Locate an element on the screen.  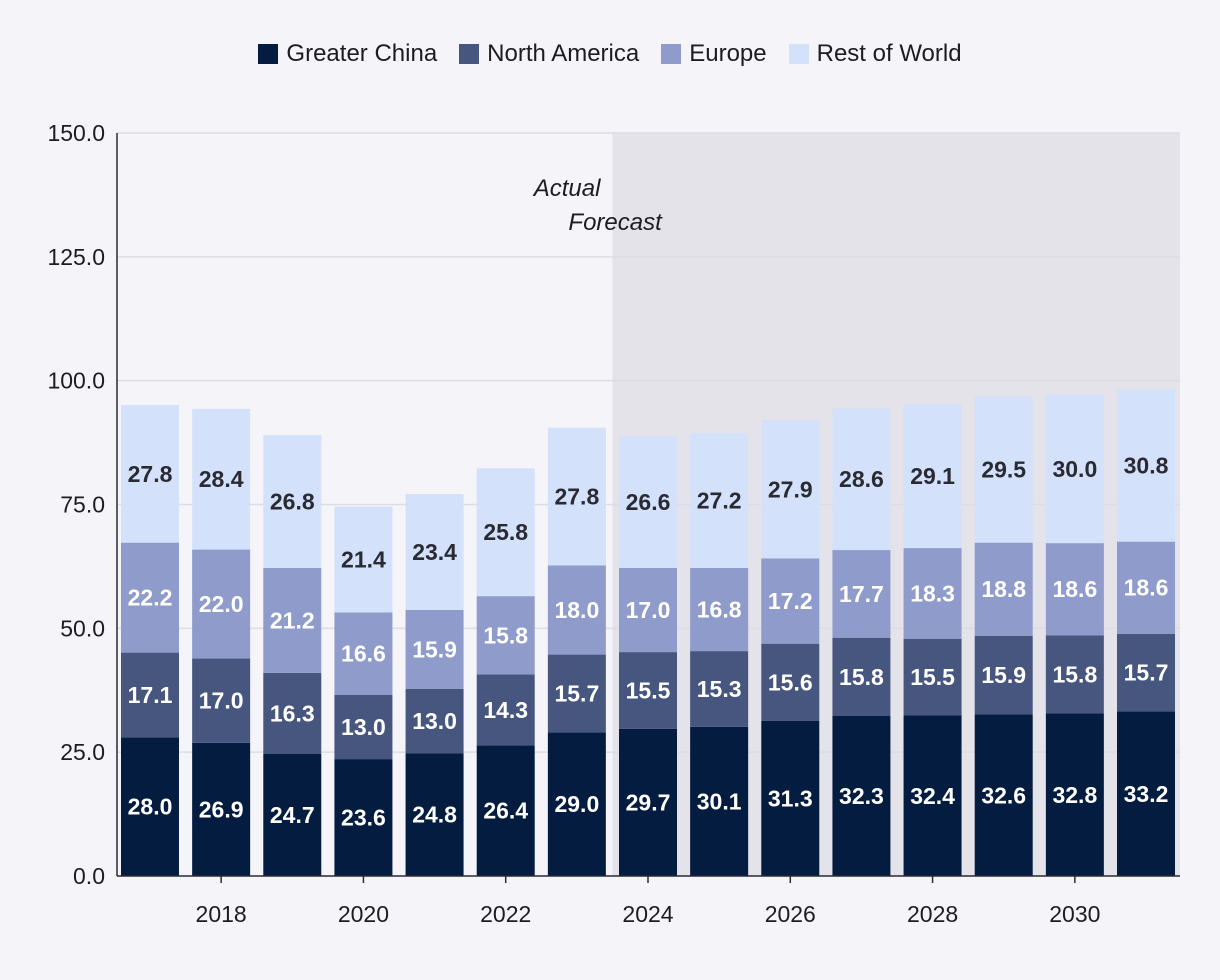
bar-greater-china-2029 is located at coordinates (1003, 795).